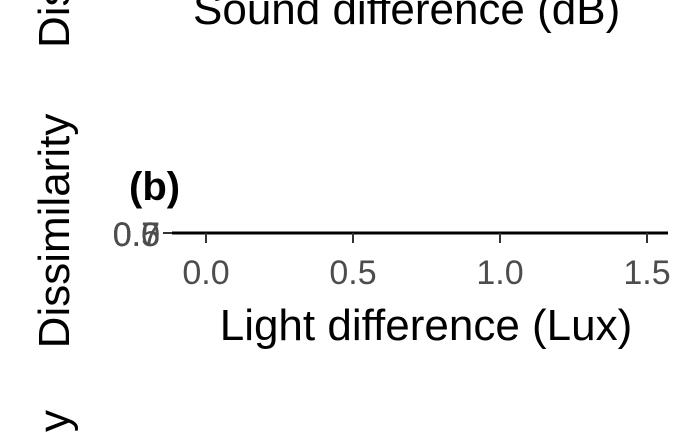  I want to click on x-tick-labels: 0.0 0.5 1.0 1.5, so click(426, 273).